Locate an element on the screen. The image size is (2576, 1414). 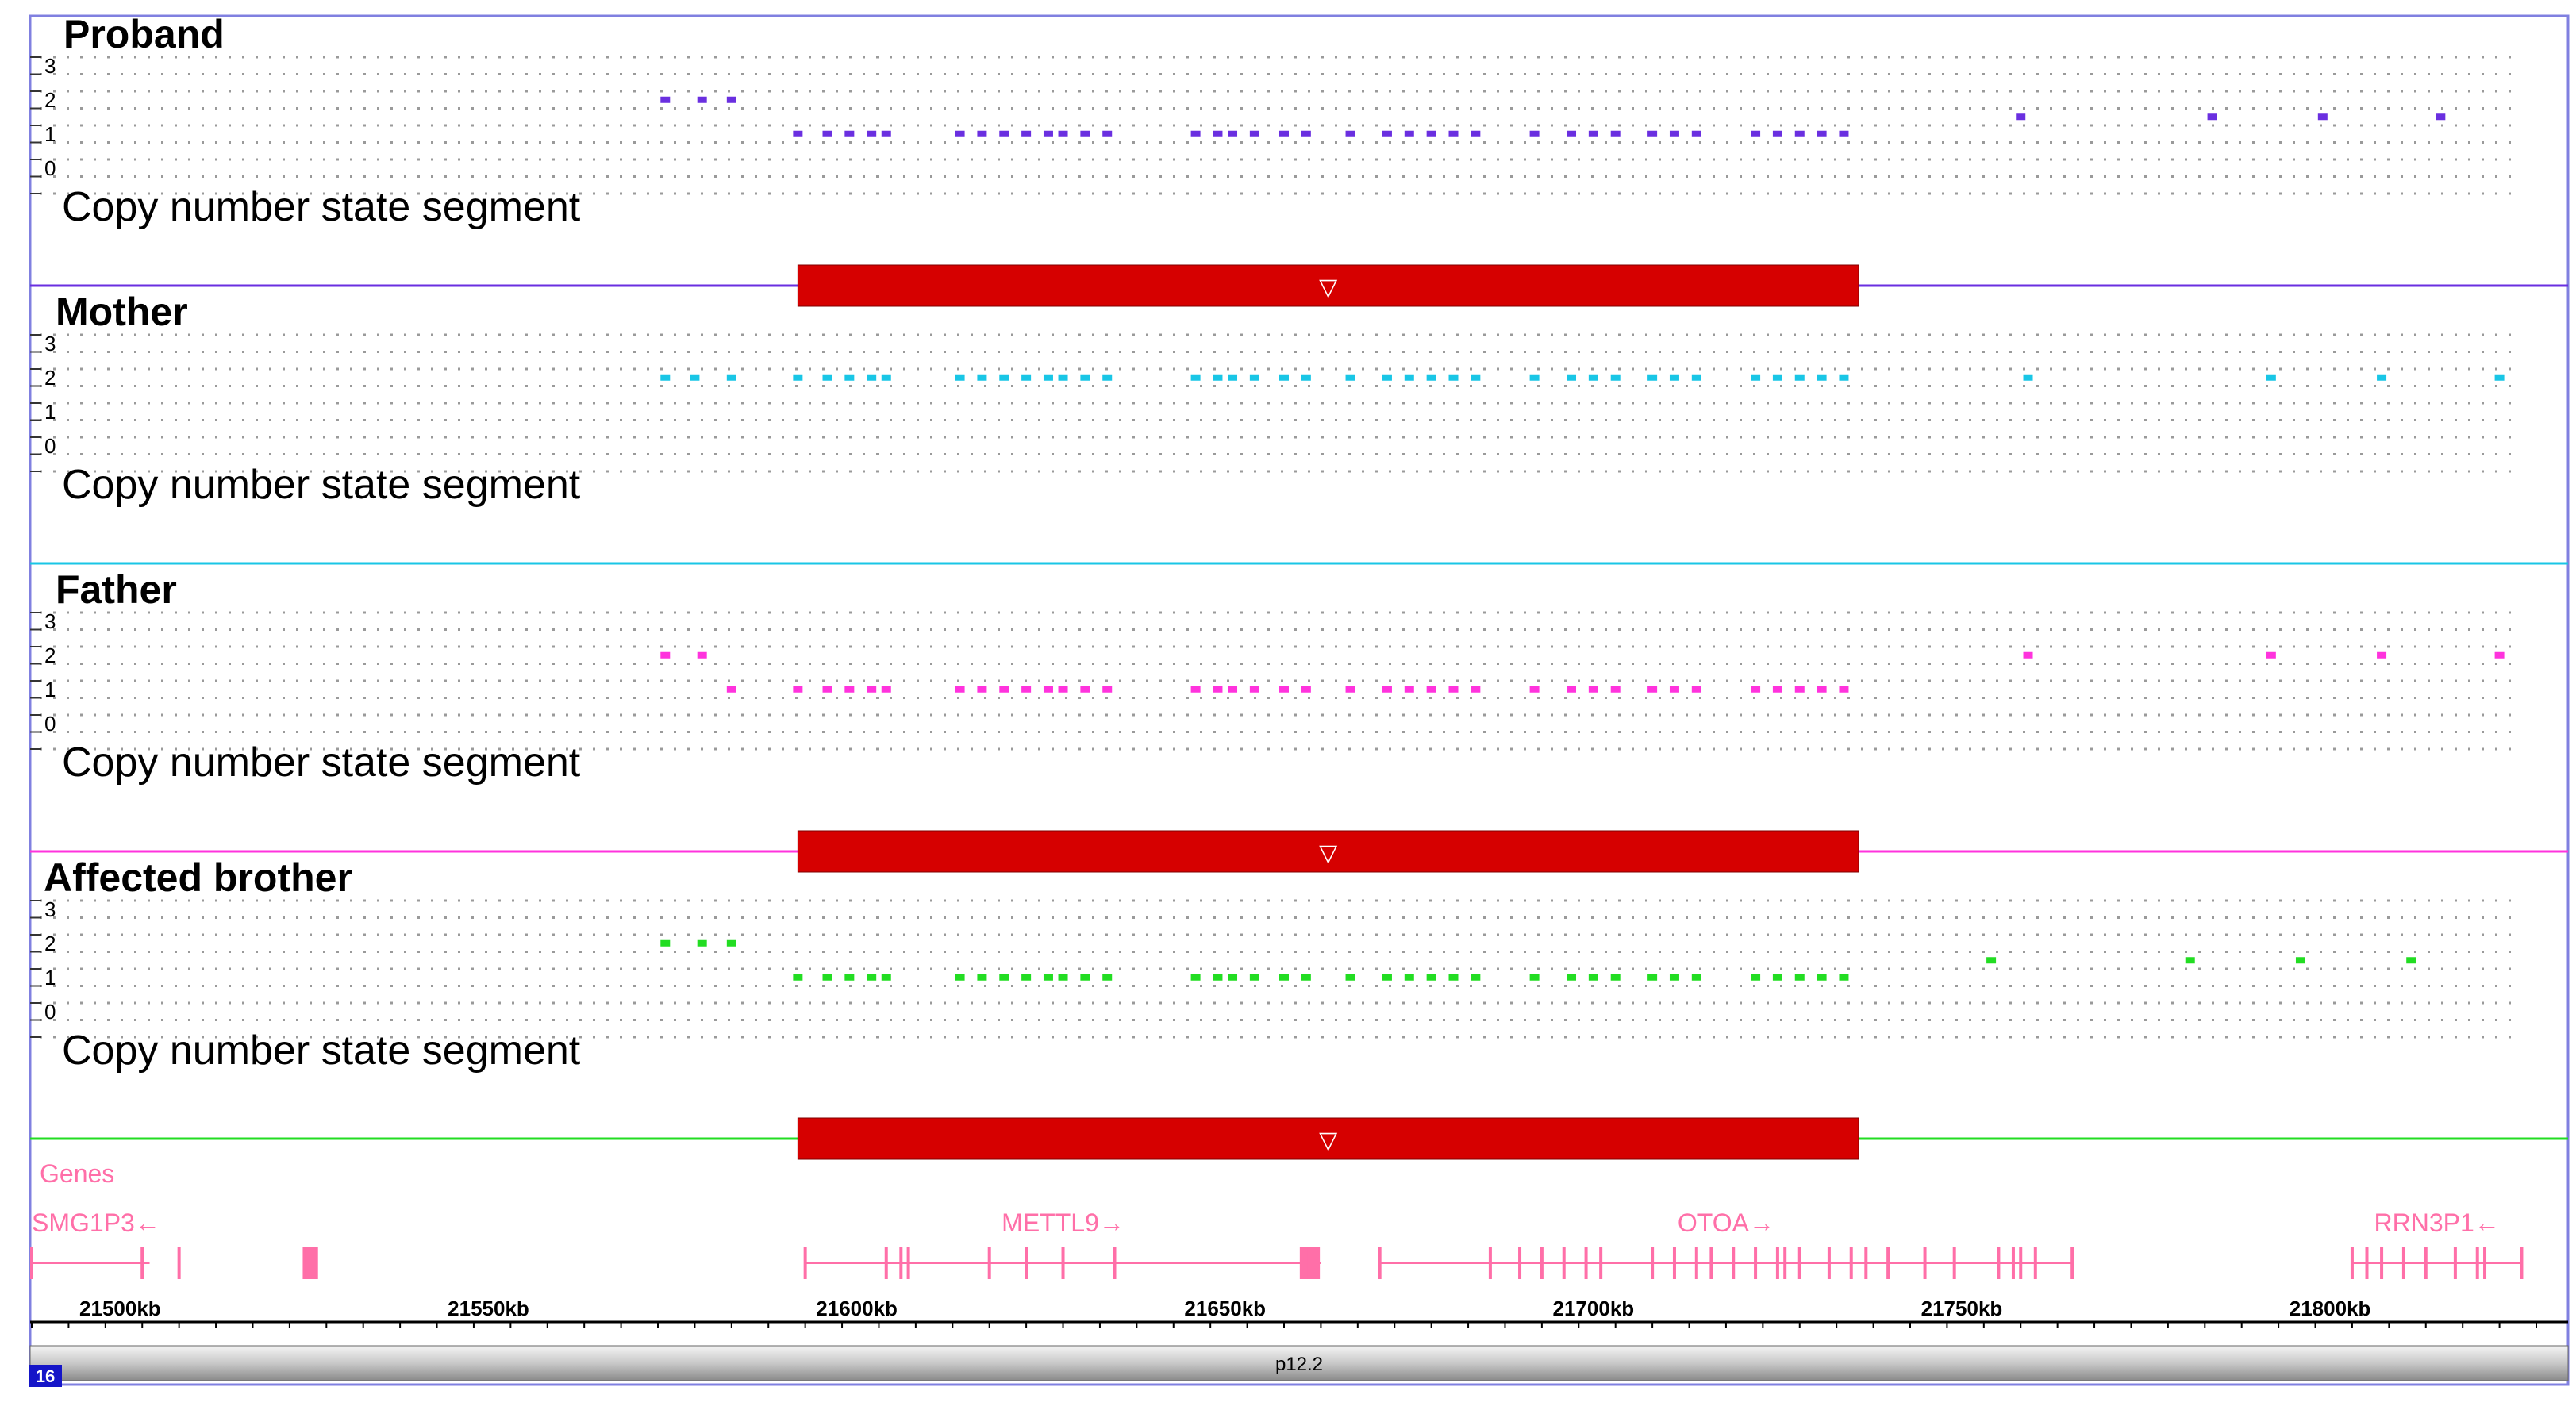
y-tick-label: 1 is located at coordinates (50, 412).